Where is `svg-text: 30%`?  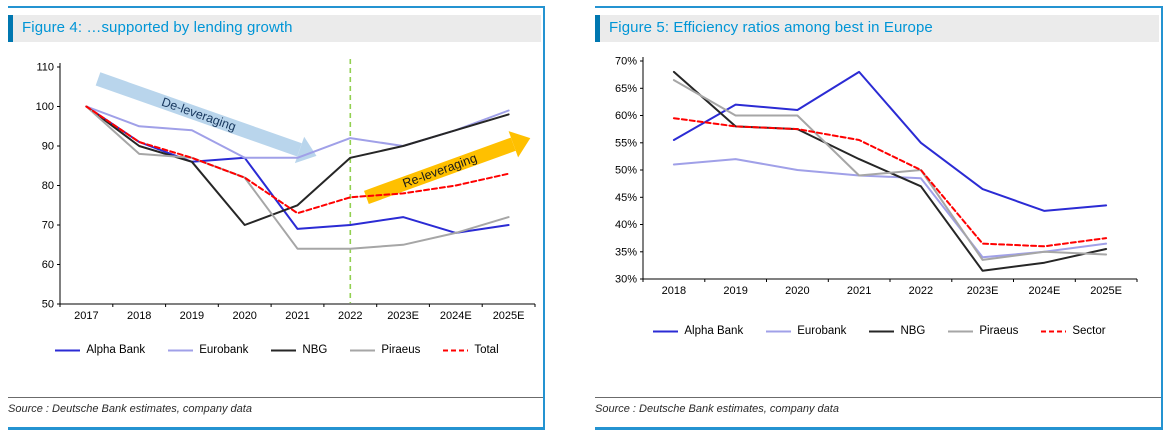
svg-text: 30% is located at coordinates (626, 280).